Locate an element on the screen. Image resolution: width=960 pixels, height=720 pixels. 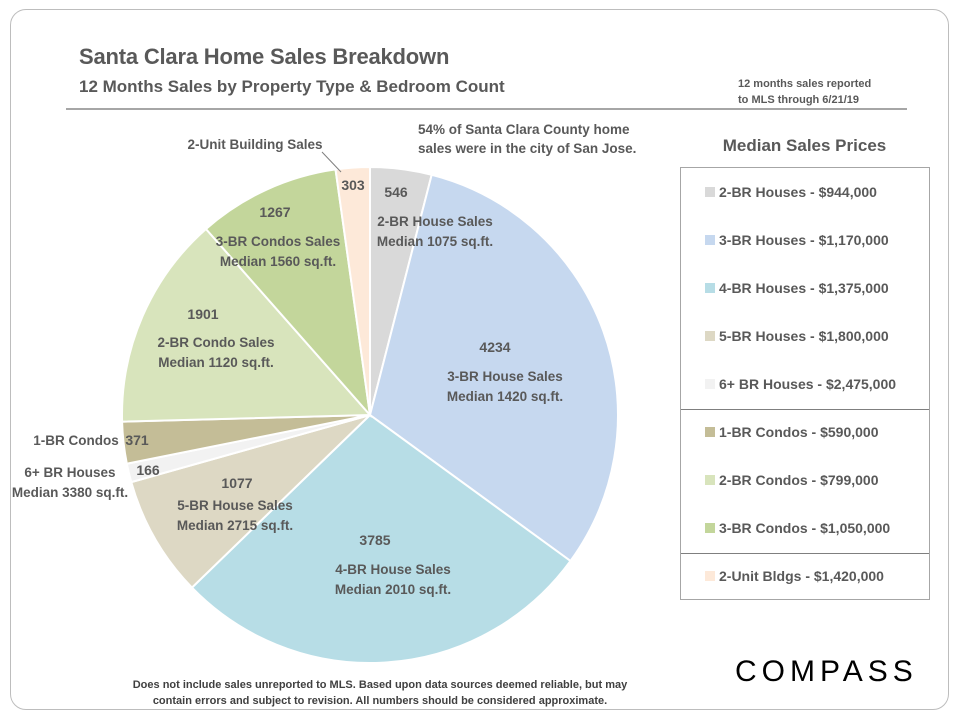
data-label-value: 3785 is located at coordinates (374, 540).